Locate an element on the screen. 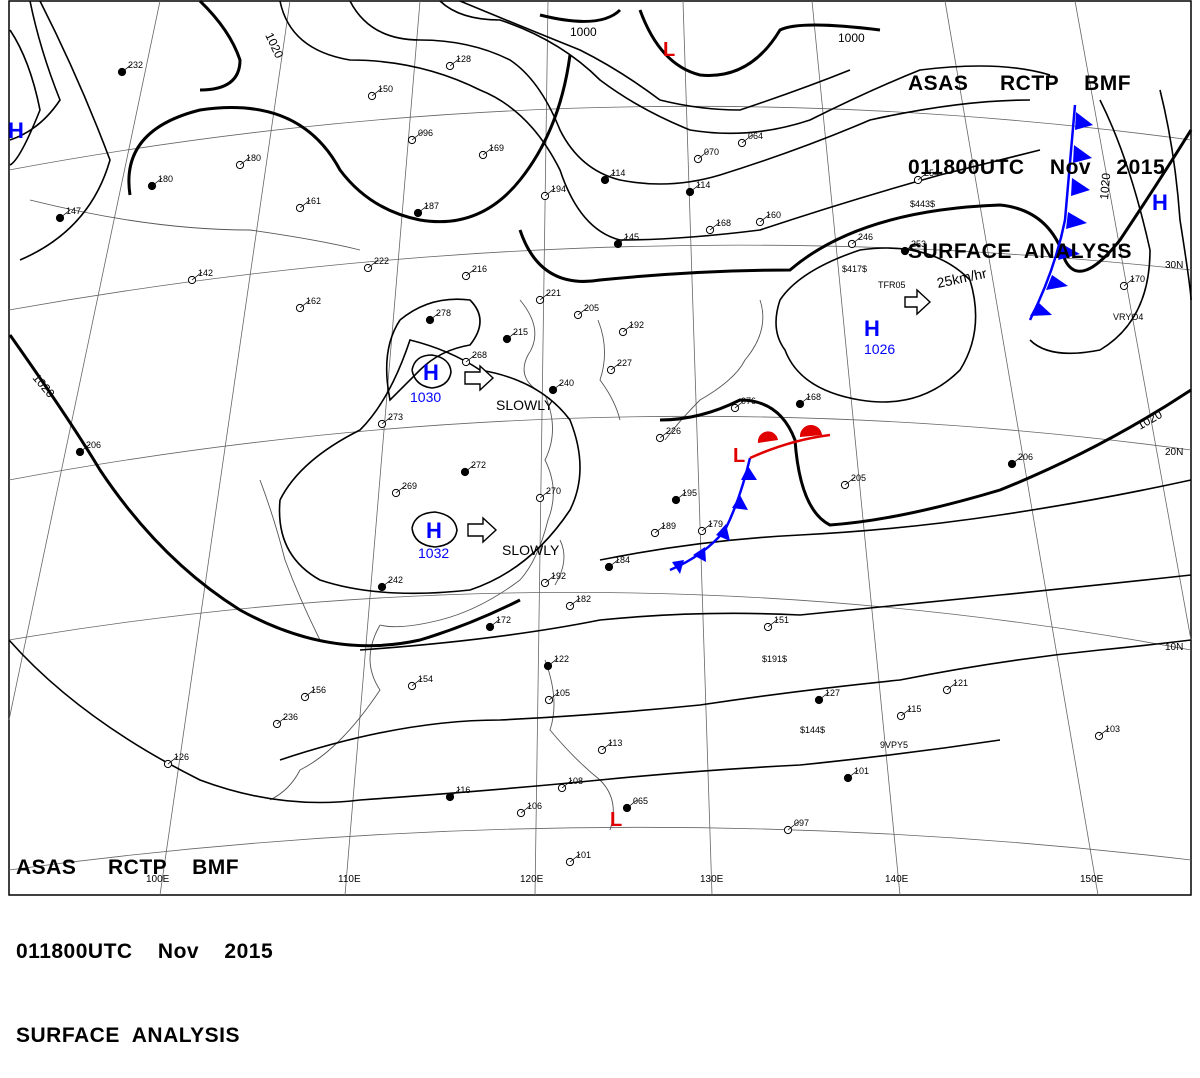 The height and width of the screenshot is (1078, 1200). header-title-line-3: SURFACE ANALYSIS is located at coordinates (1020, 251).